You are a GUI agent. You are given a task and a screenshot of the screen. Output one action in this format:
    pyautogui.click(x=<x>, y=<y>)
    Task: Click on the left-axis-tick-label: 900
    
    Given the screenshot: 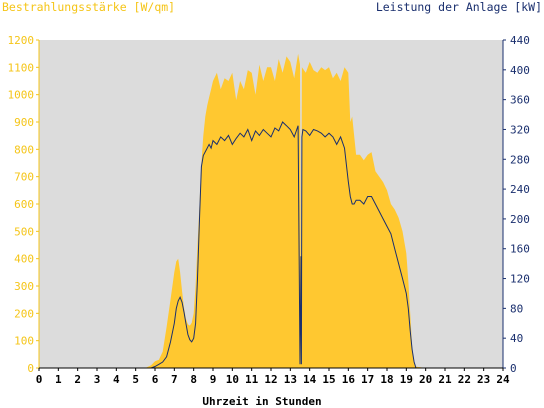 What is the action you would take?
    pyautogui.click(x=24, y=122)
    